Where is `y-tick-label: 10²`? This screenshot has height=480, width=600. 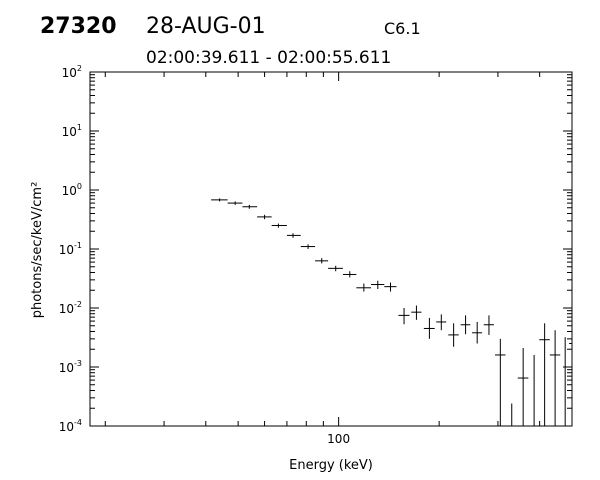
y-tick-label: 10² is located at coordinates (72, 72).